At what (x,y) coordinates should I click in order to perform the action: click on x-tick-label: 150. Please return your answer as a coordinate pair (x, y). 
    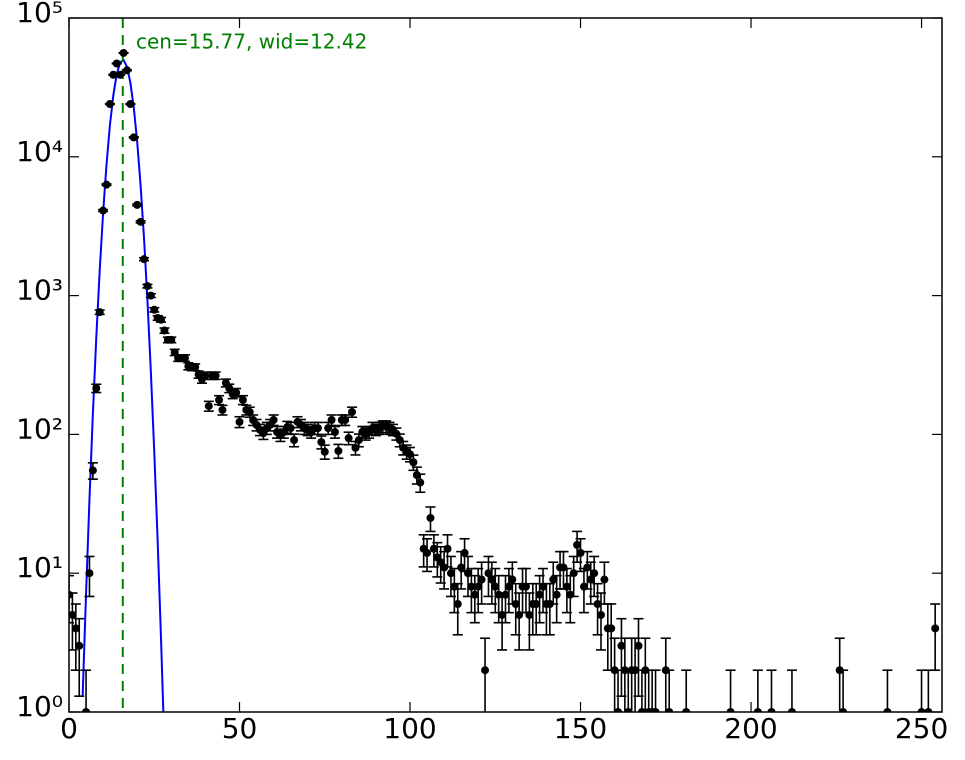
    Looking at the image, I should click on (580, 728).